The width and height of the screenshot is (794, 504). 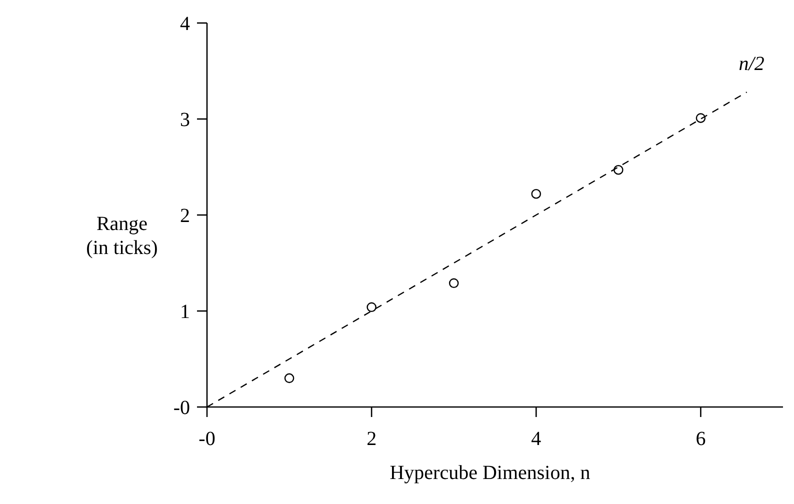 What do you see at coordinates (122, 236) in the screenshot?
I see `y-axis-title: Range (in ticks)` at bounding box center [122, 236].